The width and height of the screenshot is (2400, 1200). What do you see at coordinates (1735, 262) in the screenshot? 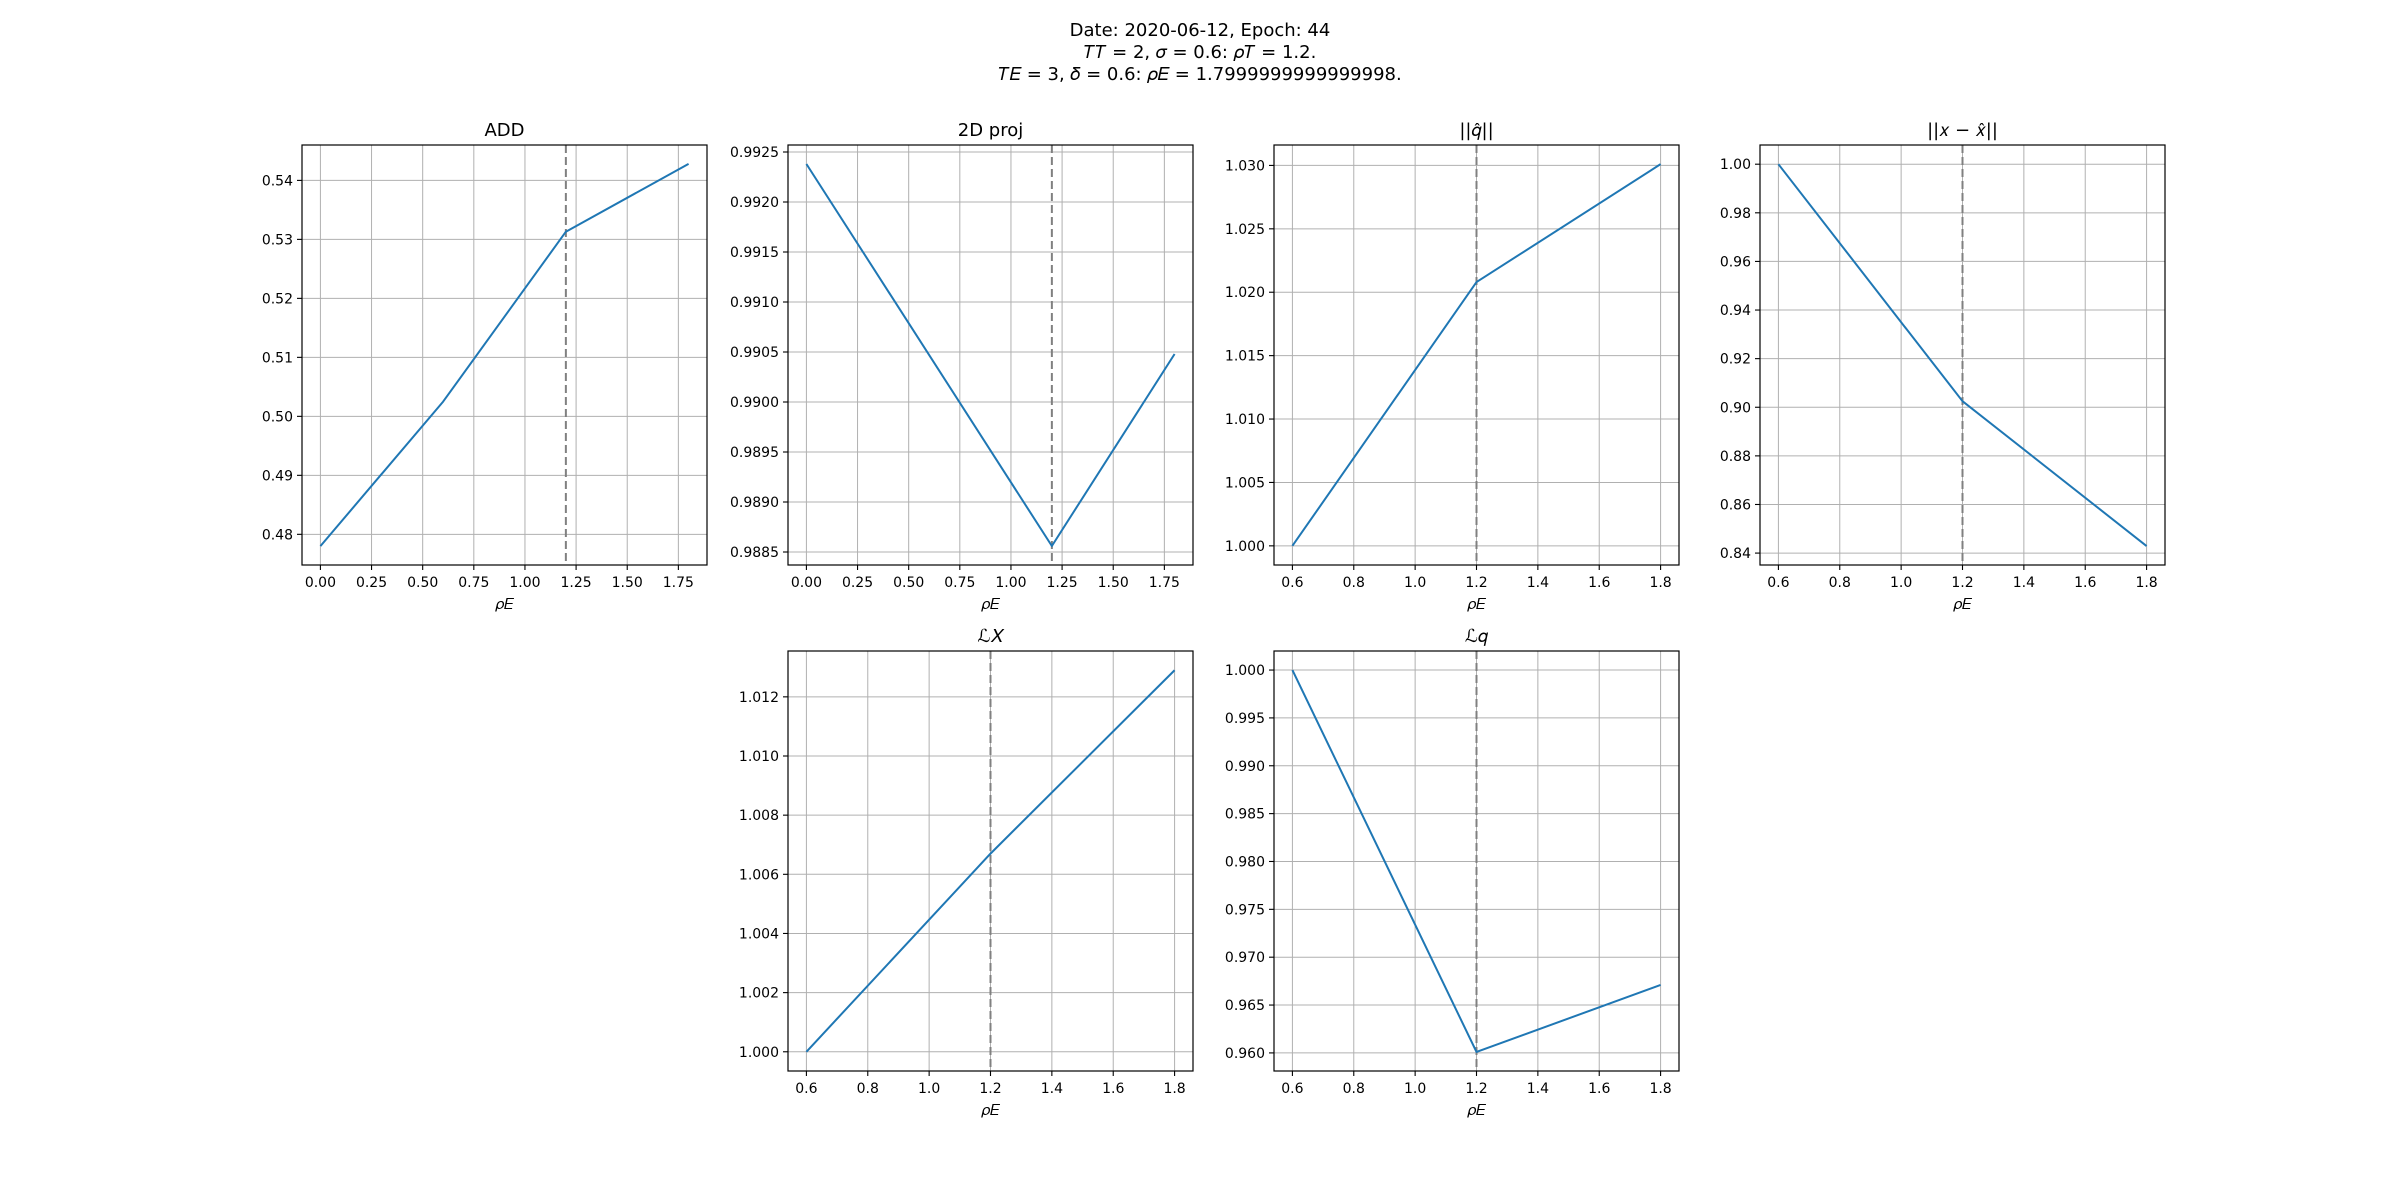
I see `y-tick-label: 0.96` at bounding box center [1735, 262].